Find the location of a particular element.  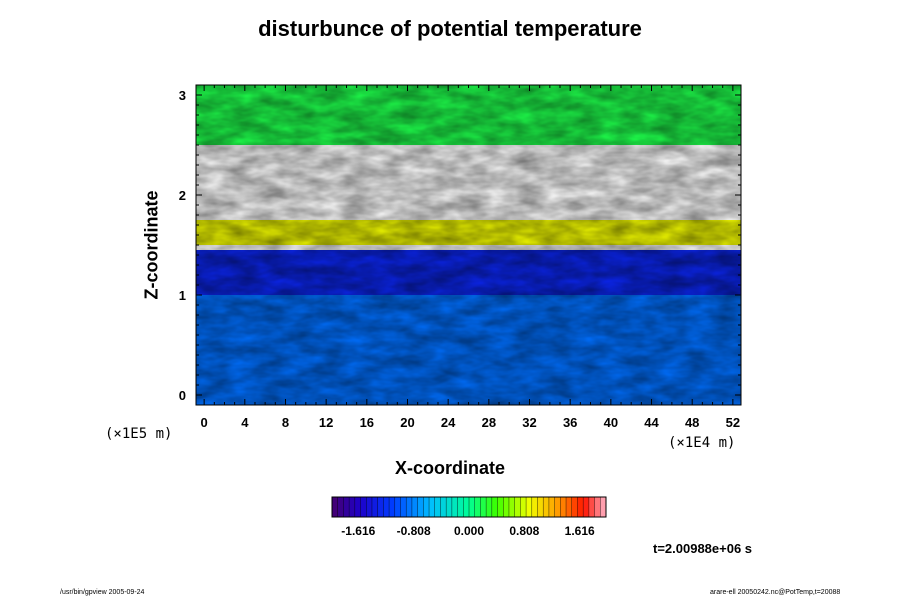

y-tick-label: 1 is located at coordinates (182, 295).